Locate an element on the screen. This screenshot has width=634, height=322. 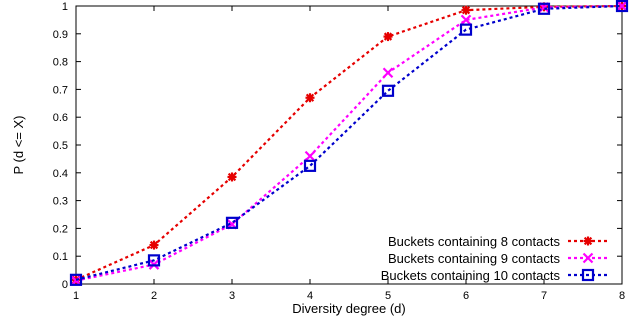
y-tick-label: 0.4 is located at coordinates (60, 174).